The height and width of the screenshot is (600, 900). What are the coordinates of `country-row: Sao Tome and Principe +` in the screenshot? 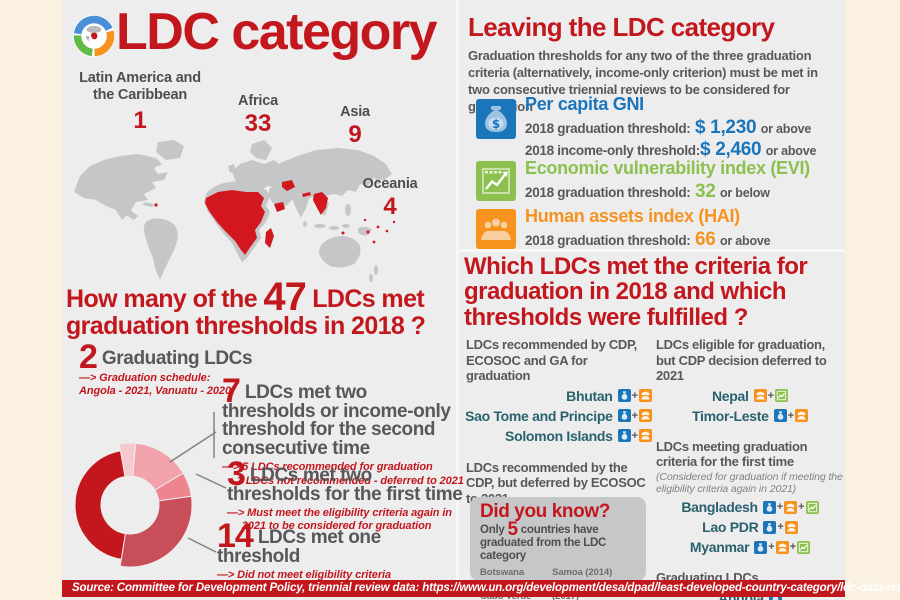 It's located at (558, 415).